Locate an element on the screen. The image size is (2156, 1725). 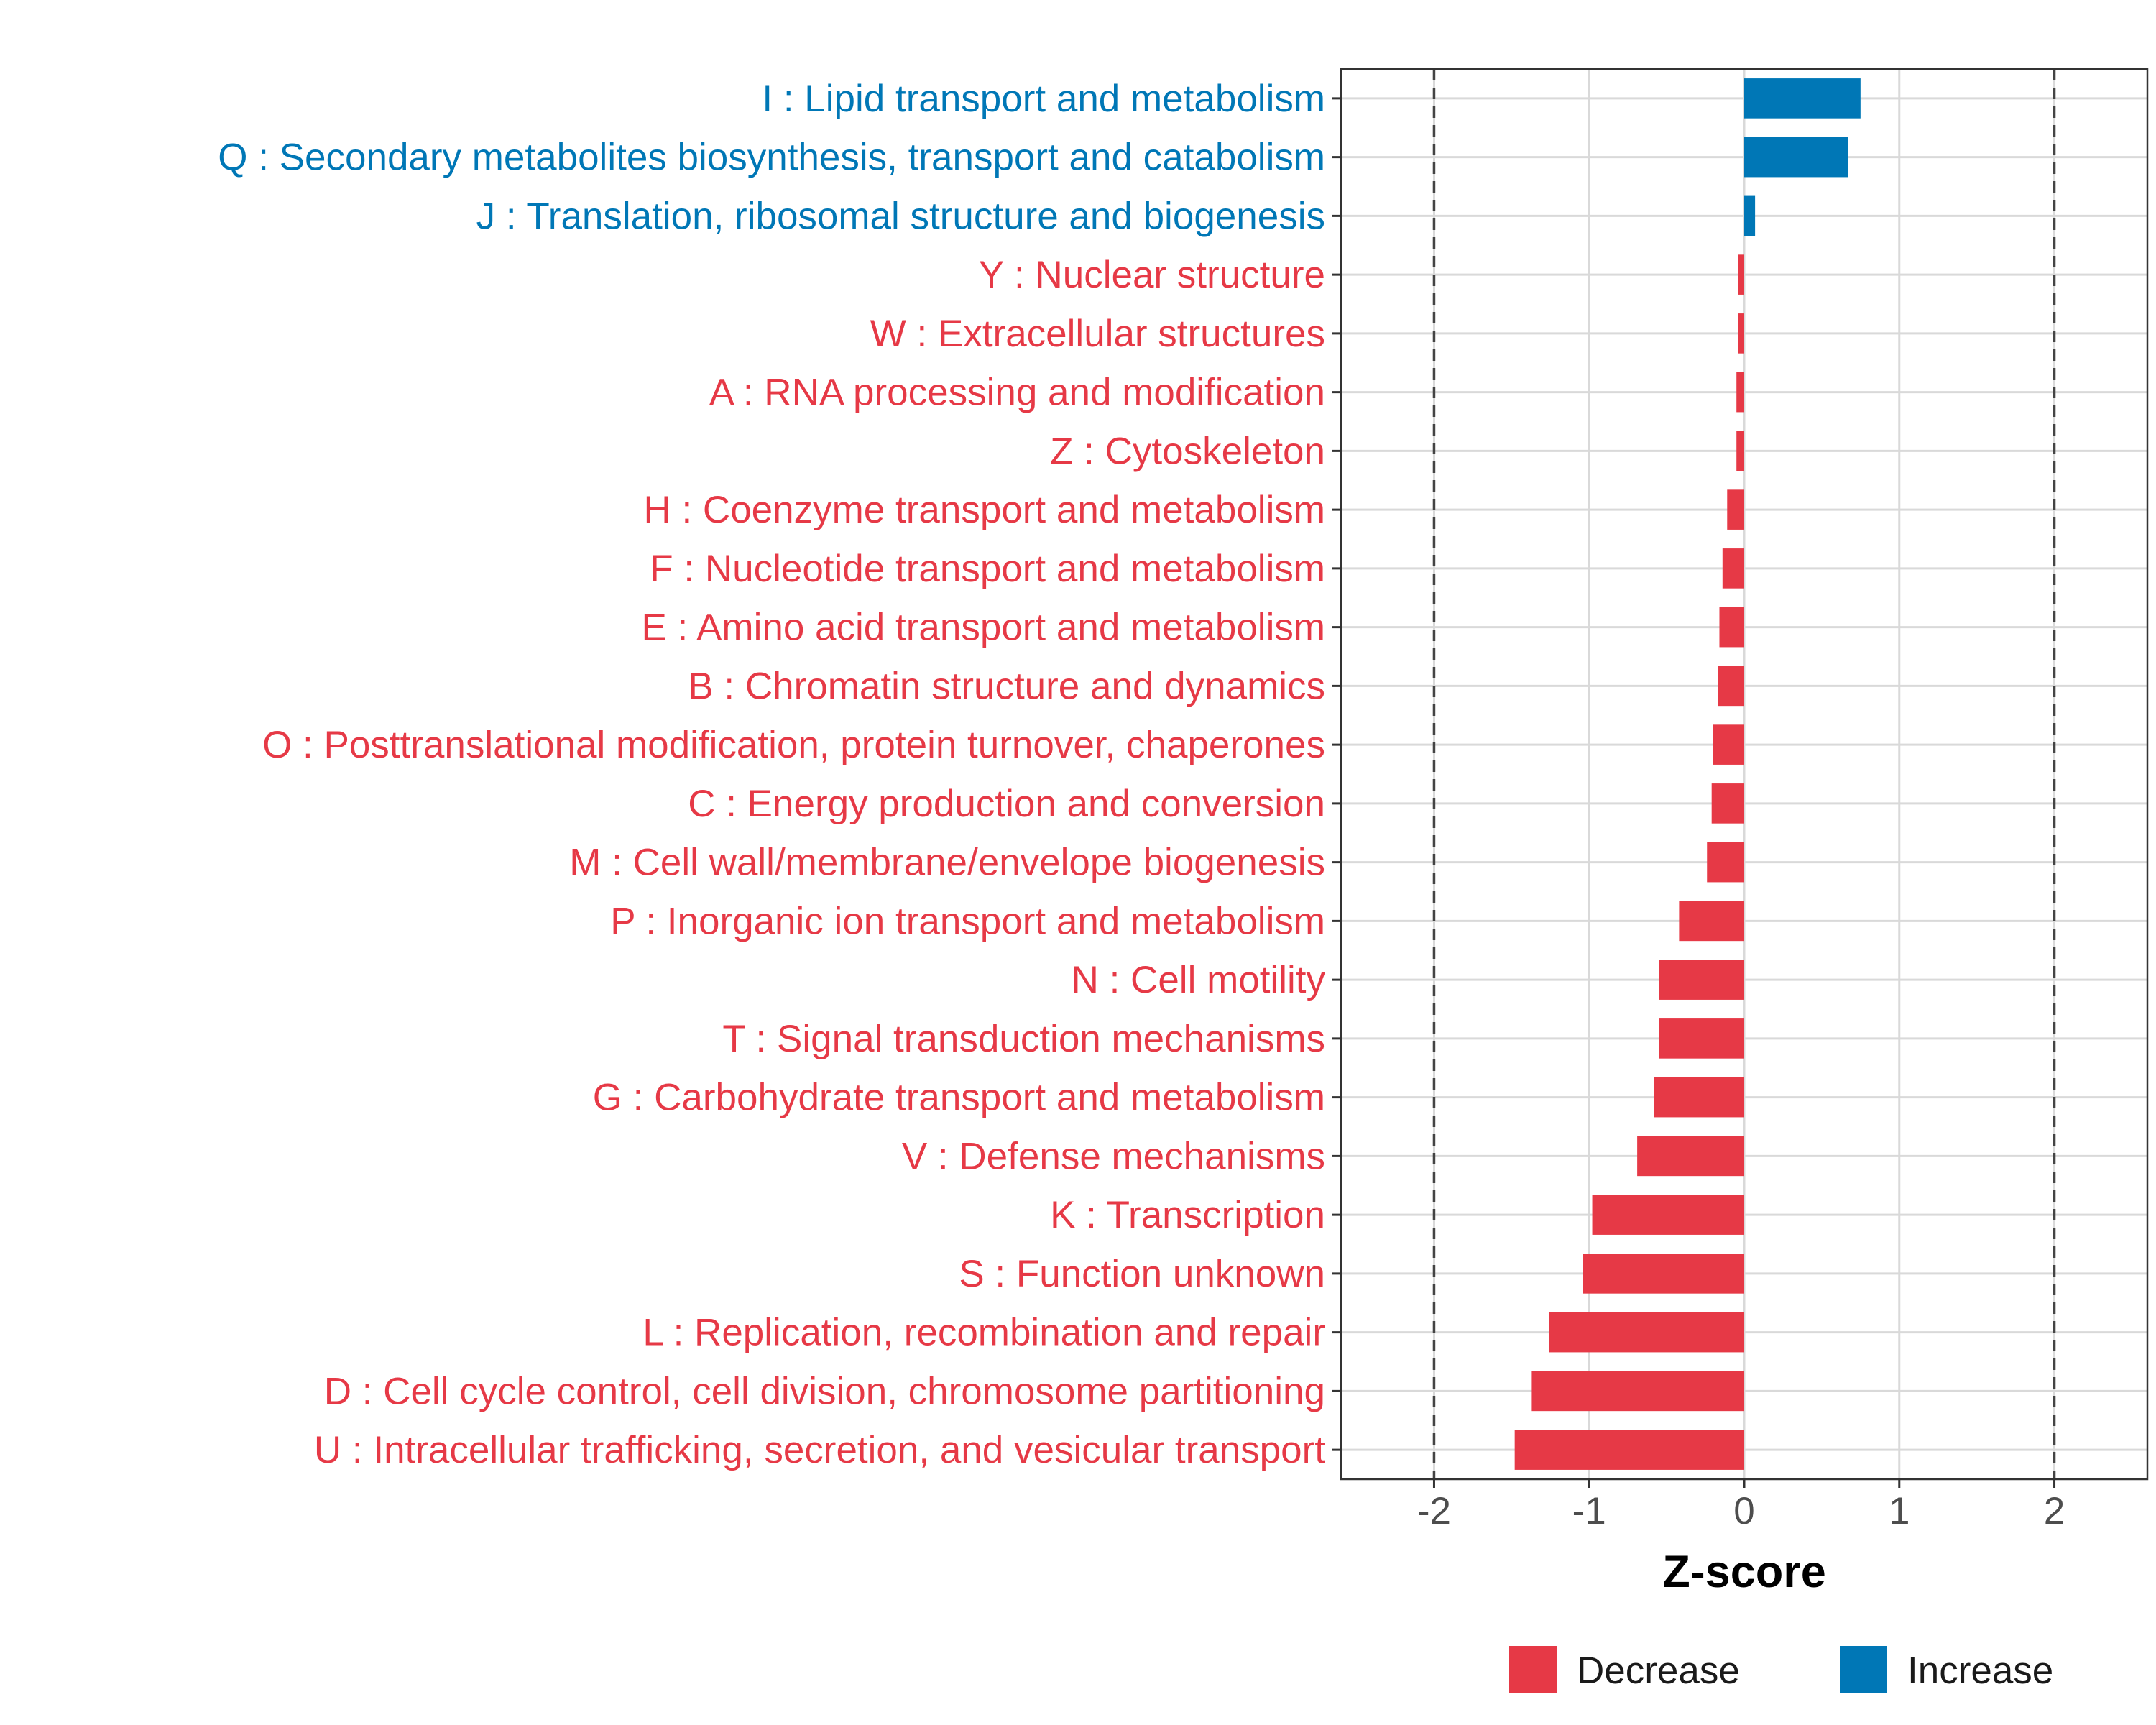
x-tick-label: 1 is located at coordinates (1899, 1511).